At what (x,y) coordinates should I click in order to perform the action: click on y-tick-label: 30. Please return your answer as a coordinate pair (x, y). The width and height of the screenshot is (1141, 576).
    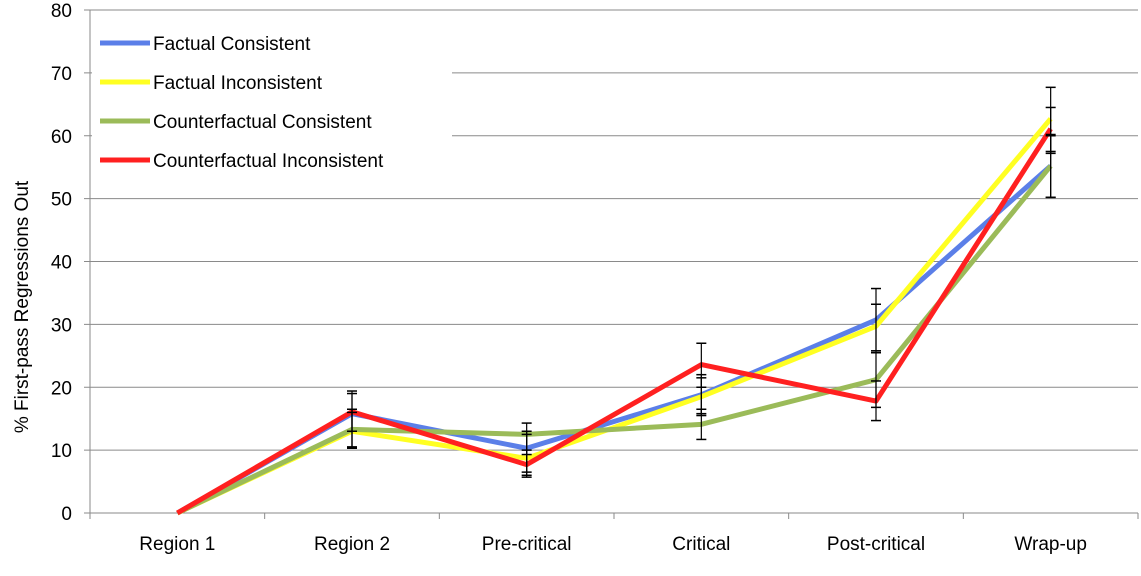
    Looking at the image, I should click on (61, 325).